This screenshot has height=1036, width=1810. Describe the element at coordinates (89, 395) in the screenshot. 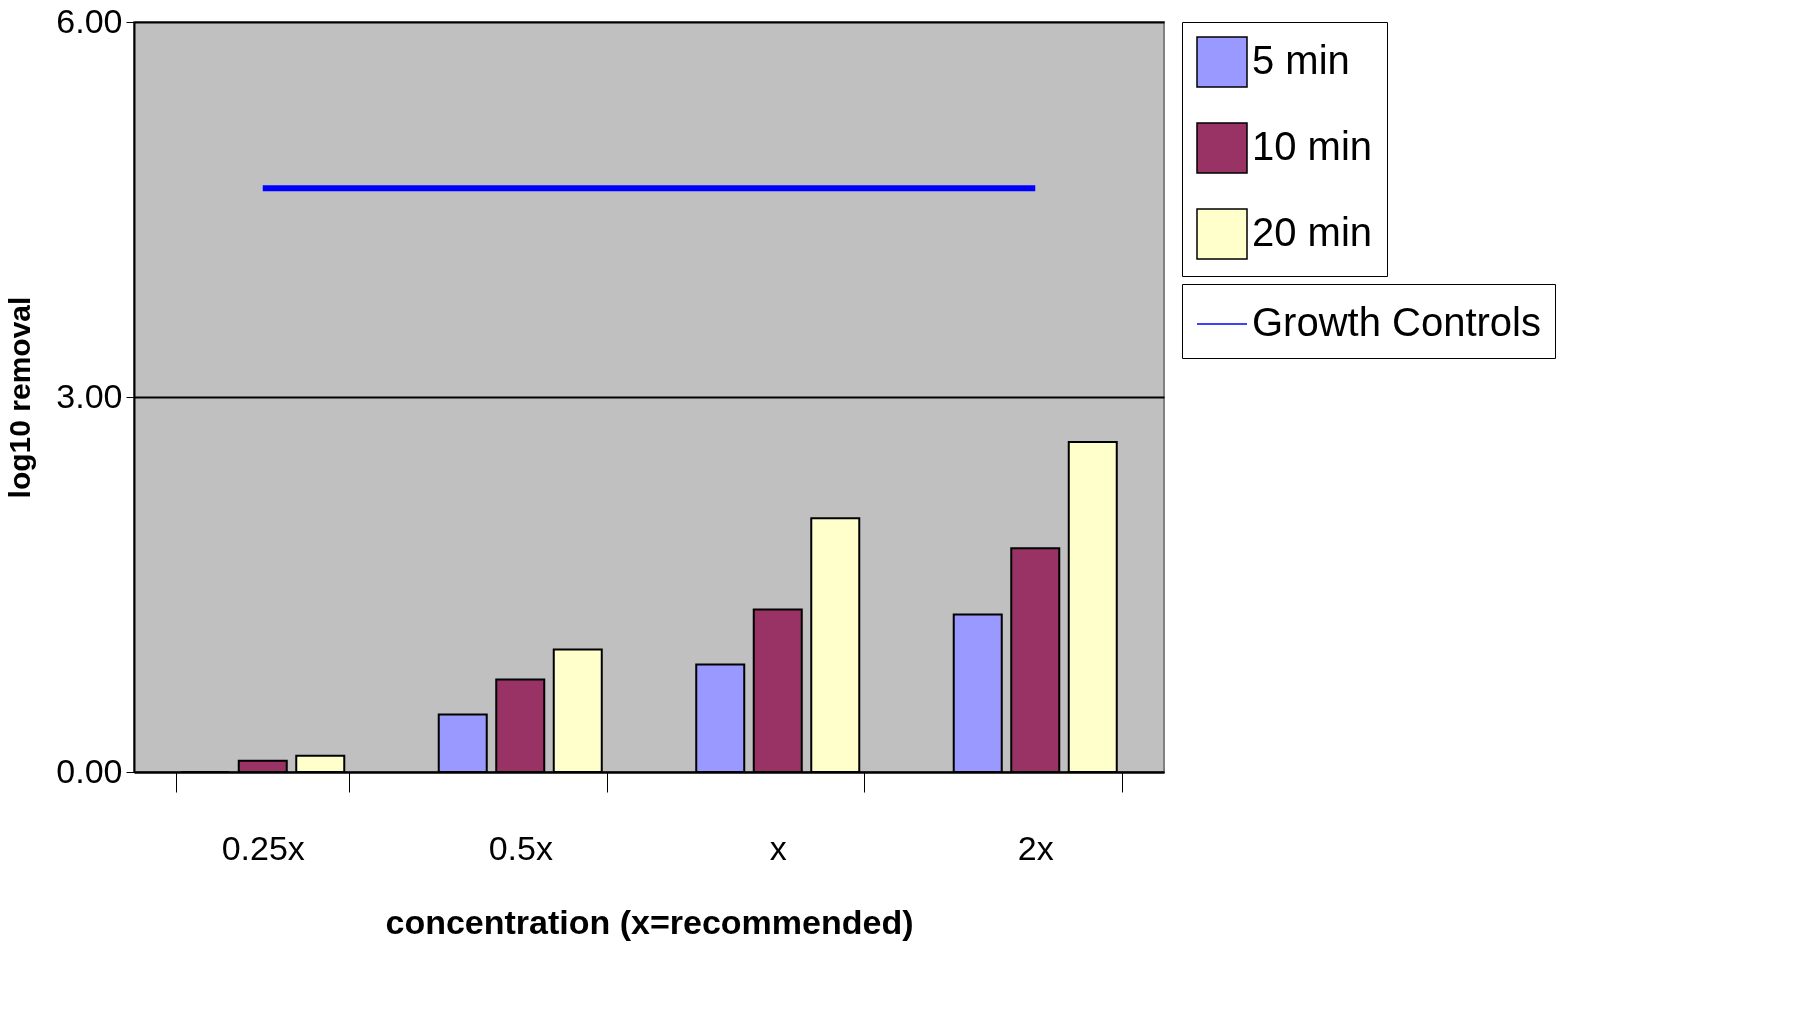

I see `y-tick-label: 3.00` at that location.